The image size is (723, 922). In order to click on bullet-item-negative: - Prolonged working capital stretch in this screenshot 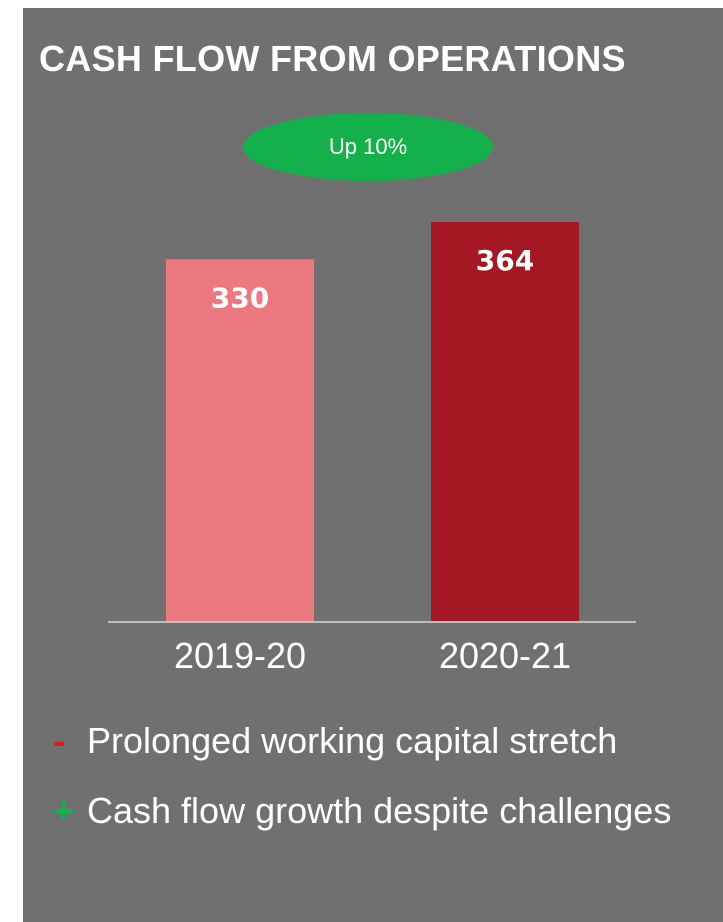, I will do `click(335, 741)`.